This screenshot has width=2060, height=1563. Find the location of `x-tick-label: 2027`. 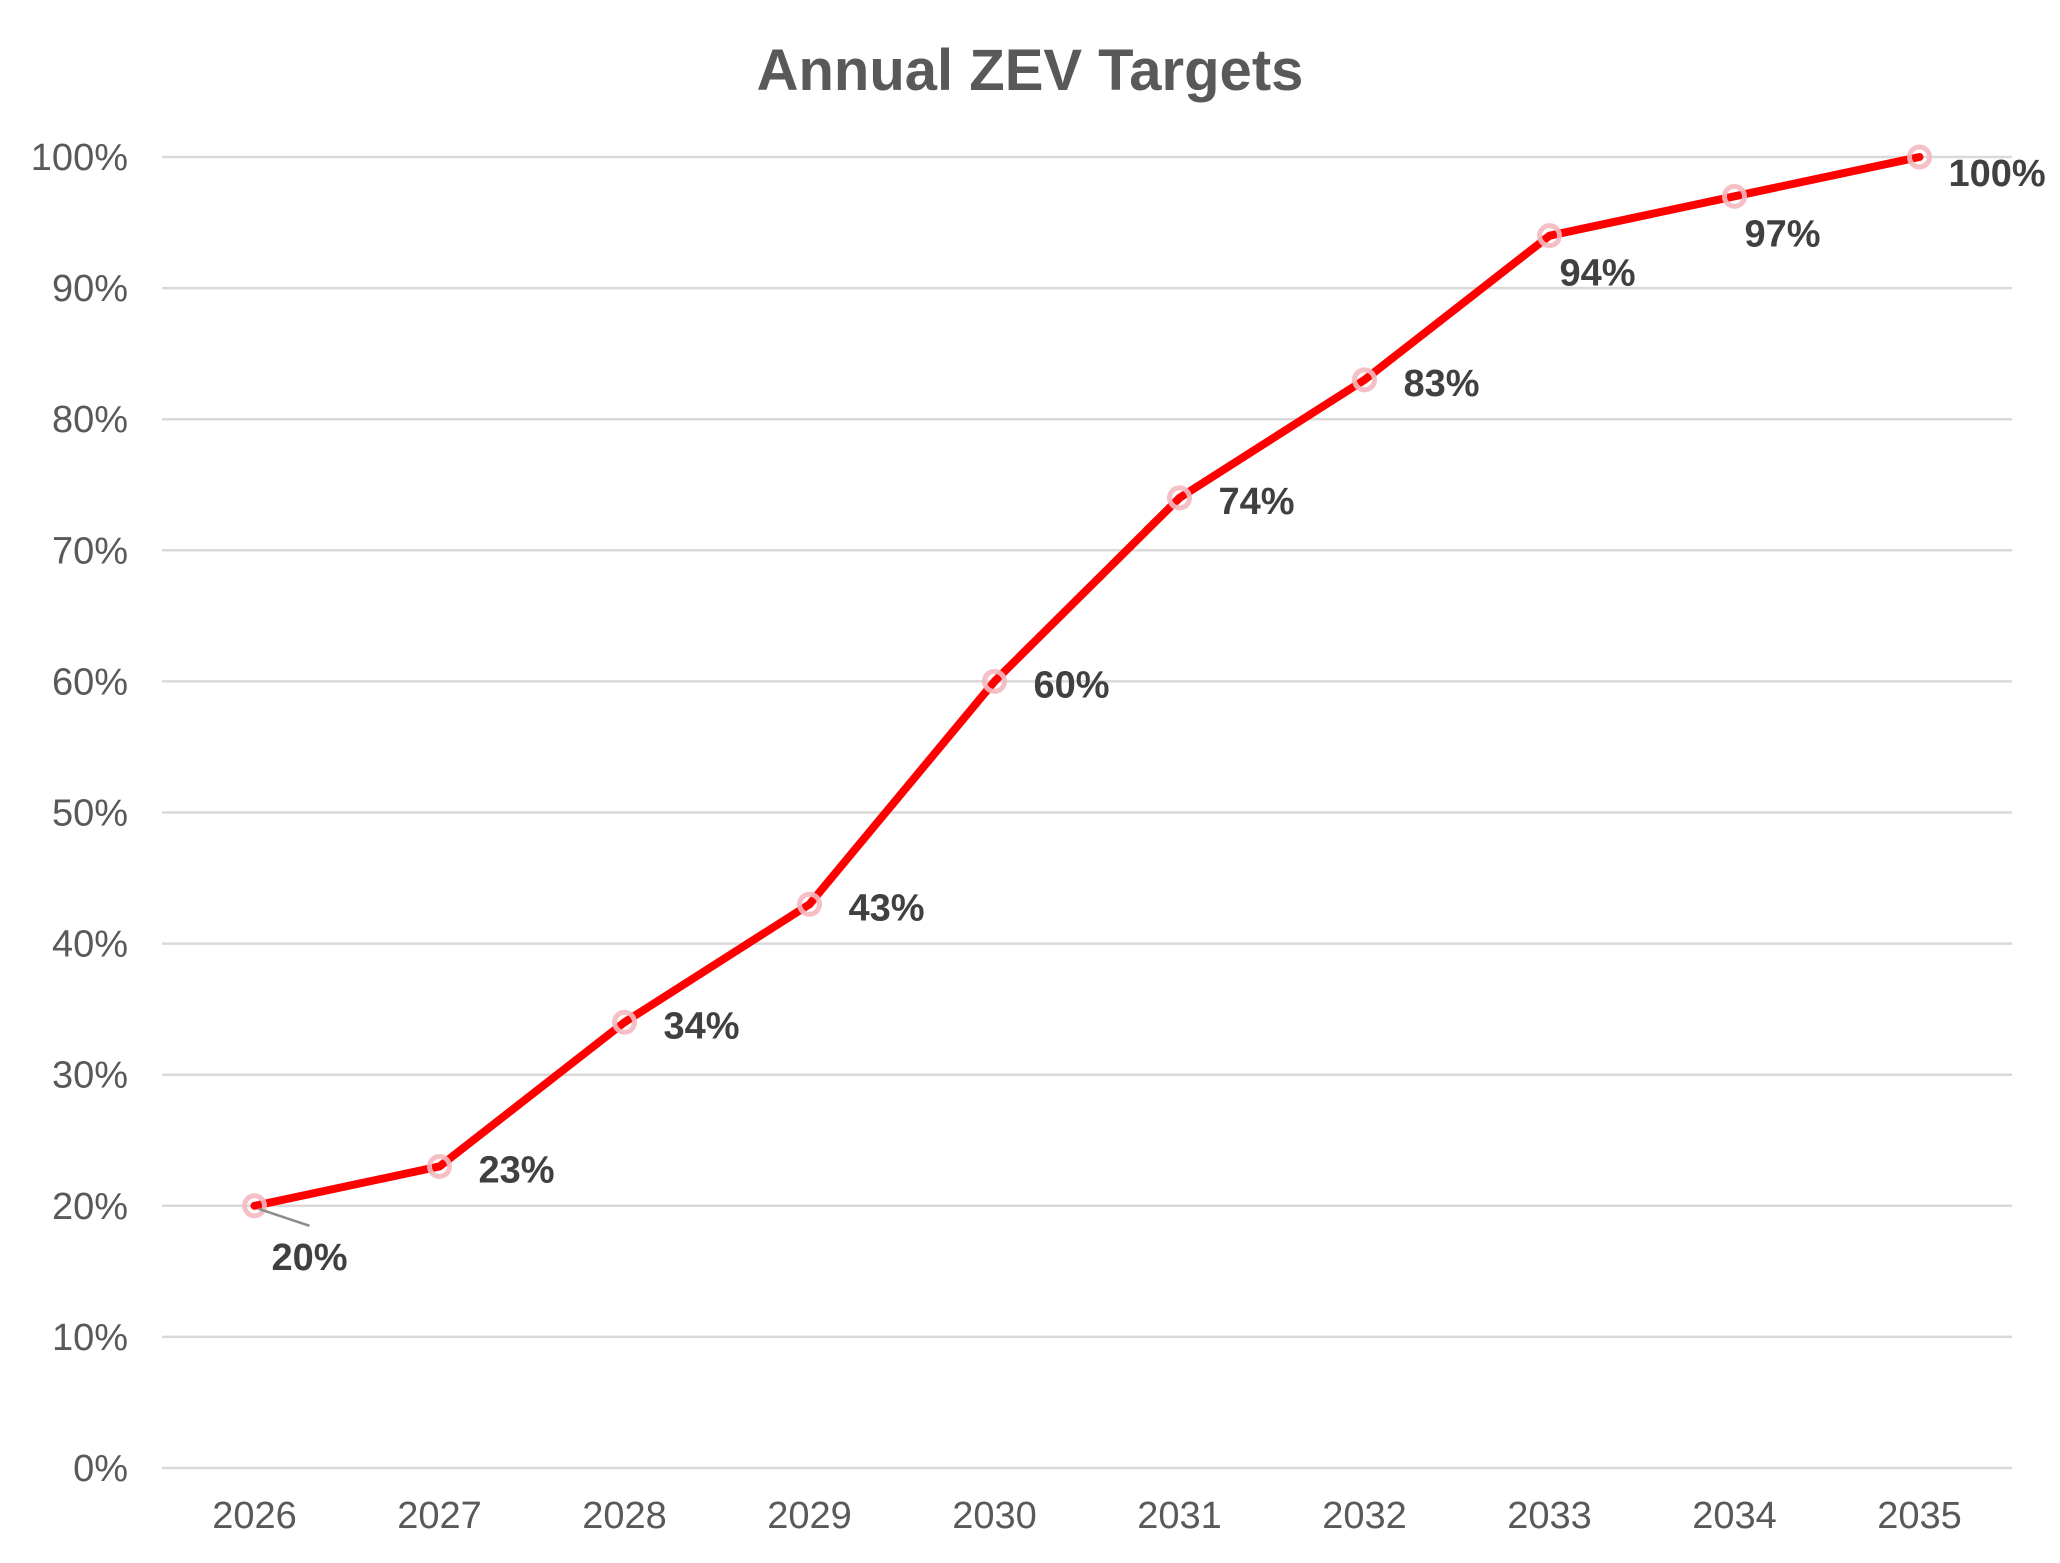

x-tick-label: 2027 is located at coordinates (439, 1516).